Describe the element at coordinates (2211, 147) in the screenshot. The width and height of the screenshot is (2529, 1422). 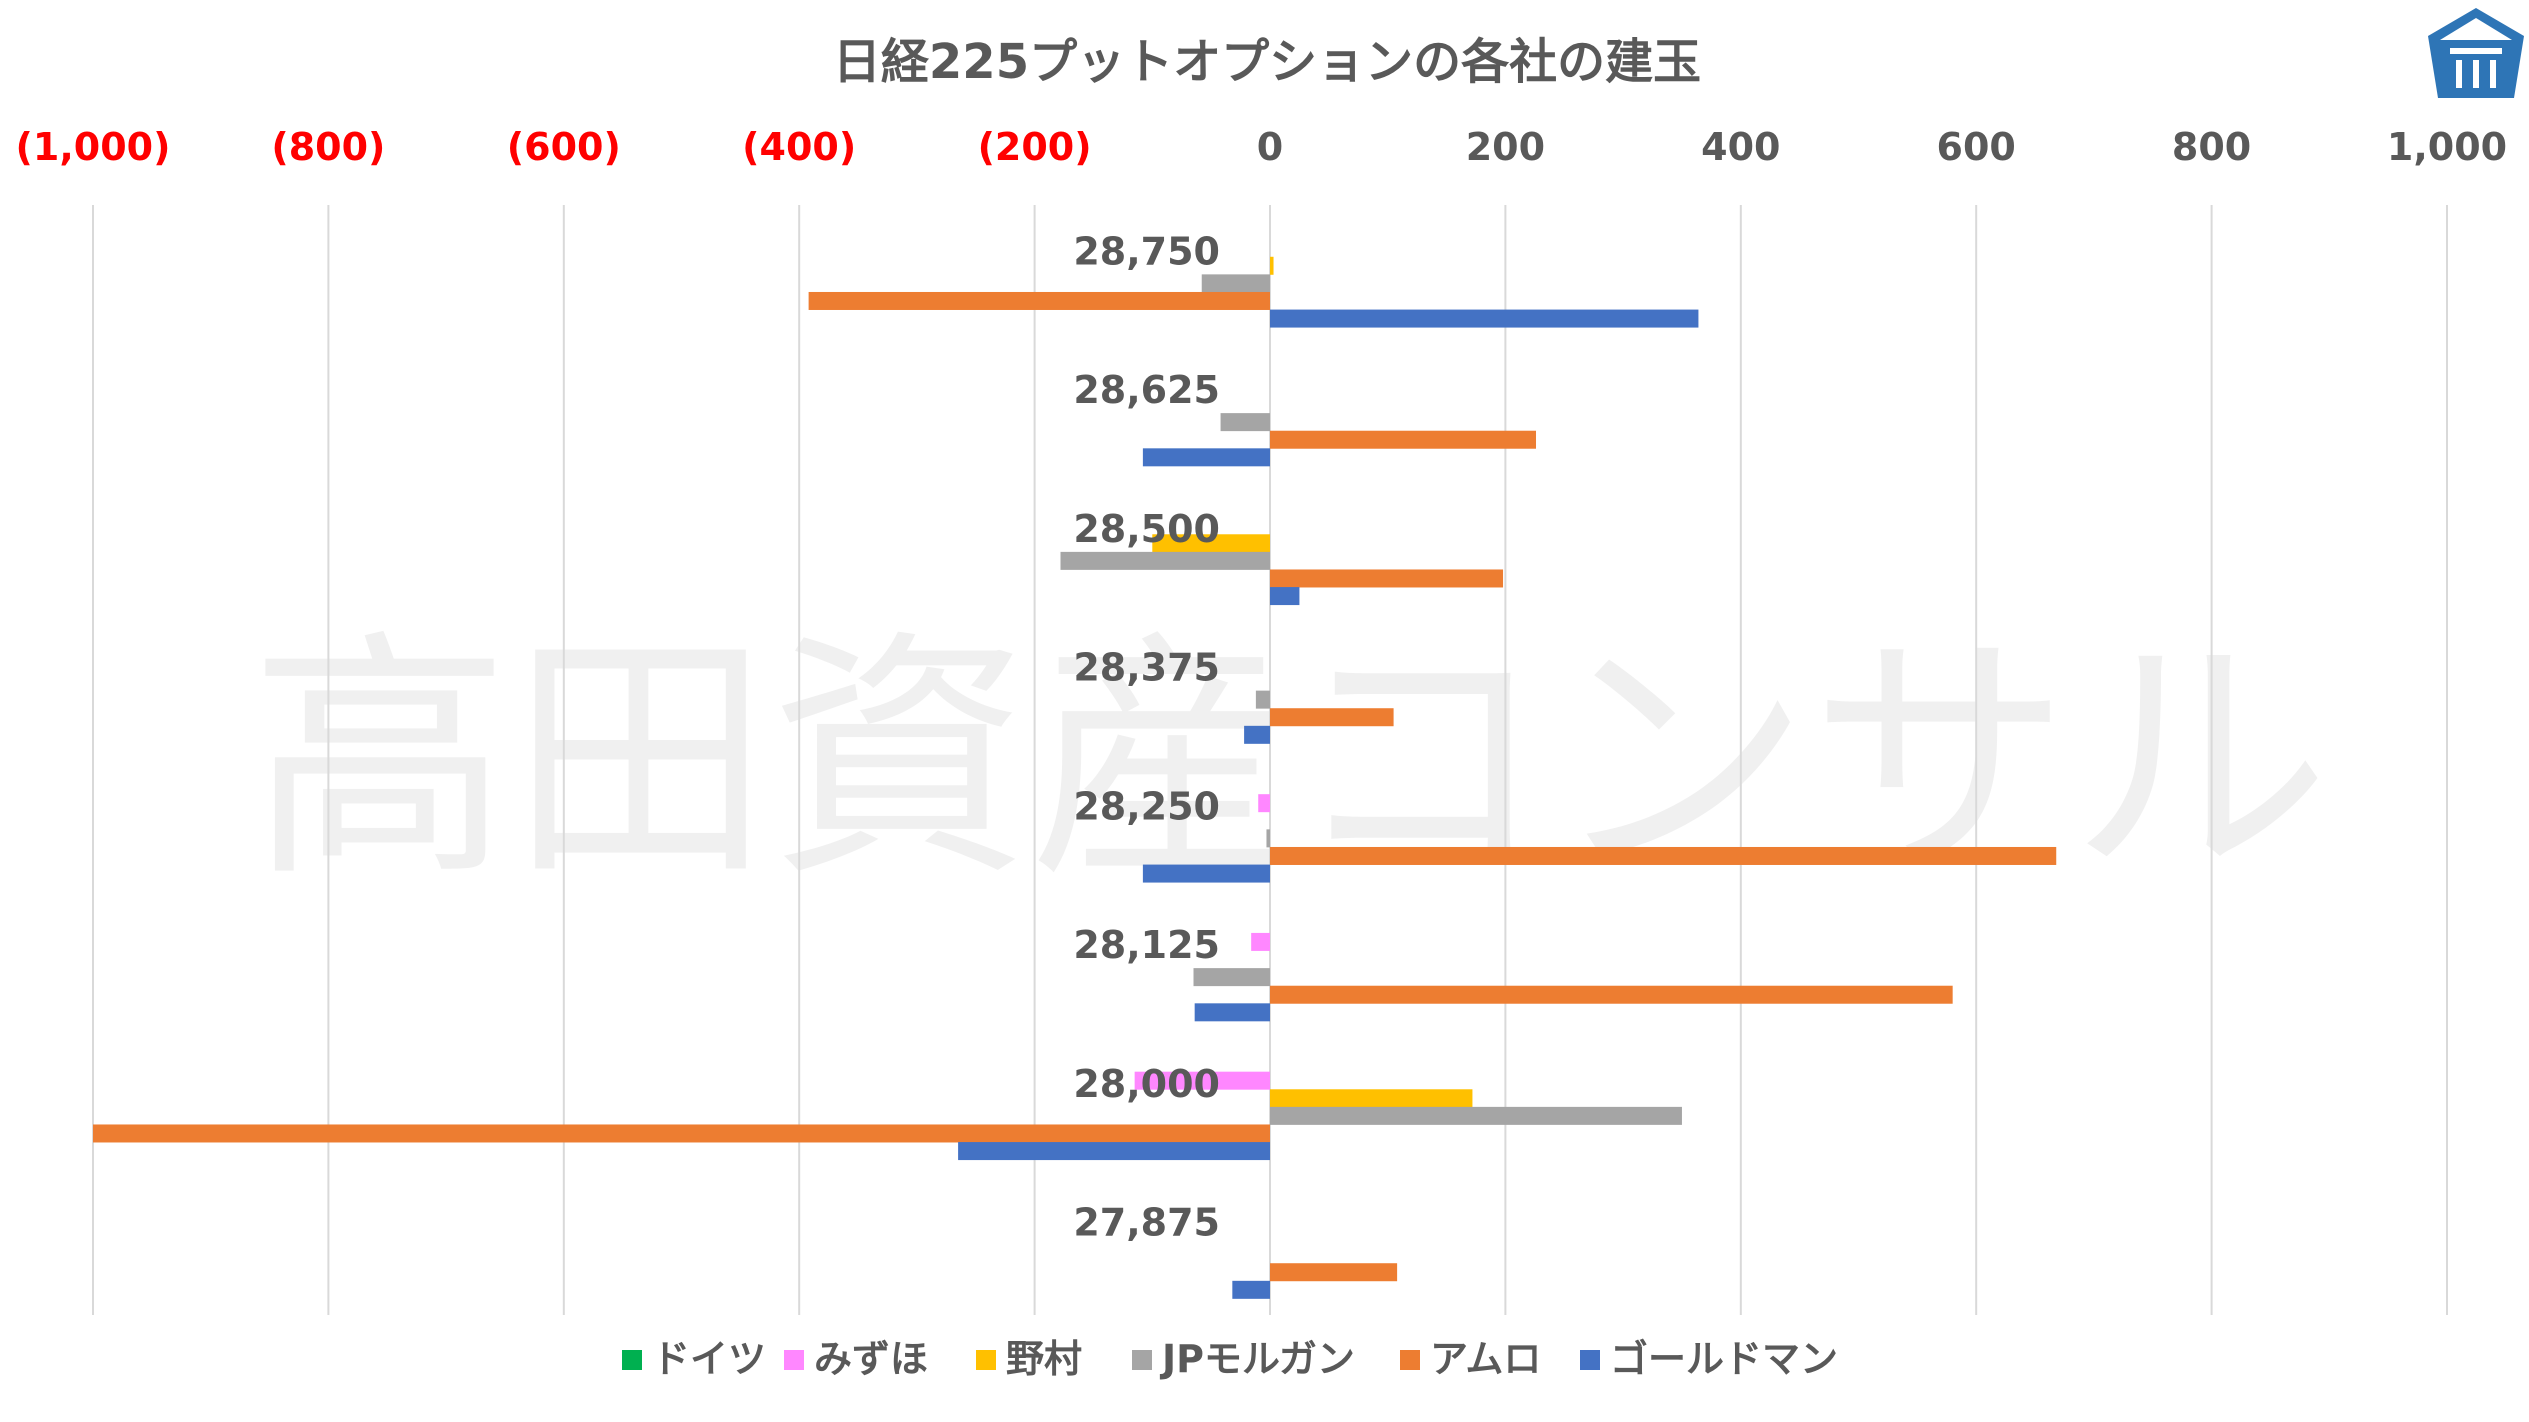
I see `x-tick-label: 800` at that location.